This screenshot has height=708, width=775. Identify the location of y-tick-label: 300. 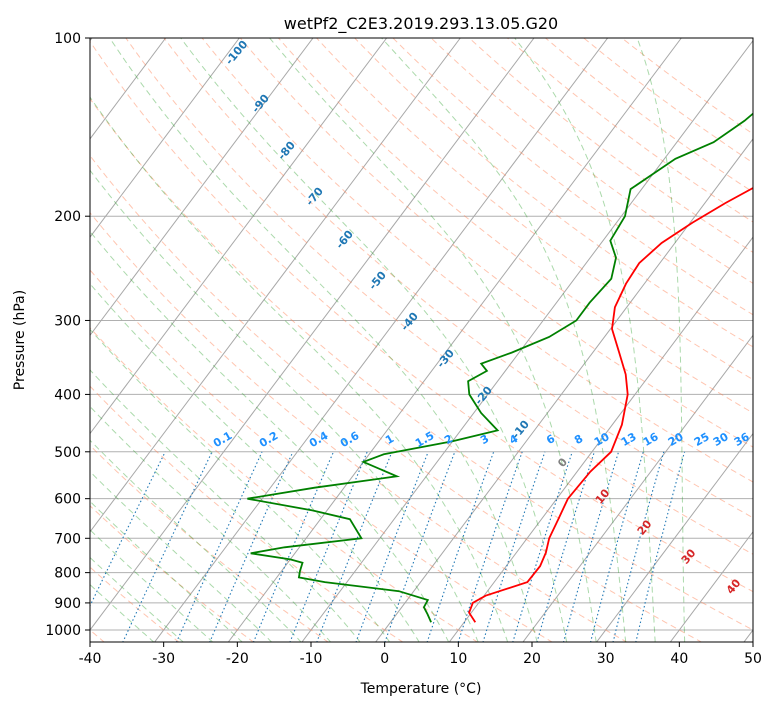
(67, 321).